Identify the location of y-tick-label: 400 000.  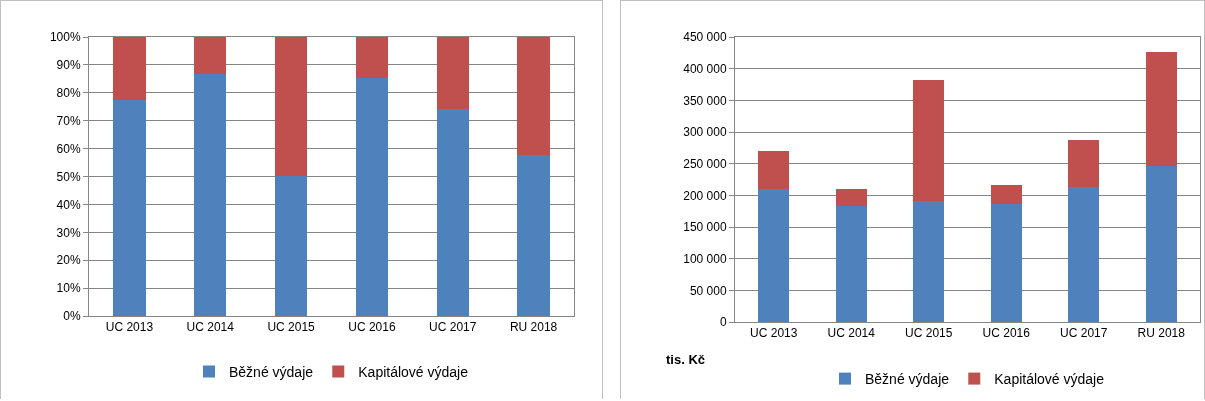
(705, 68).